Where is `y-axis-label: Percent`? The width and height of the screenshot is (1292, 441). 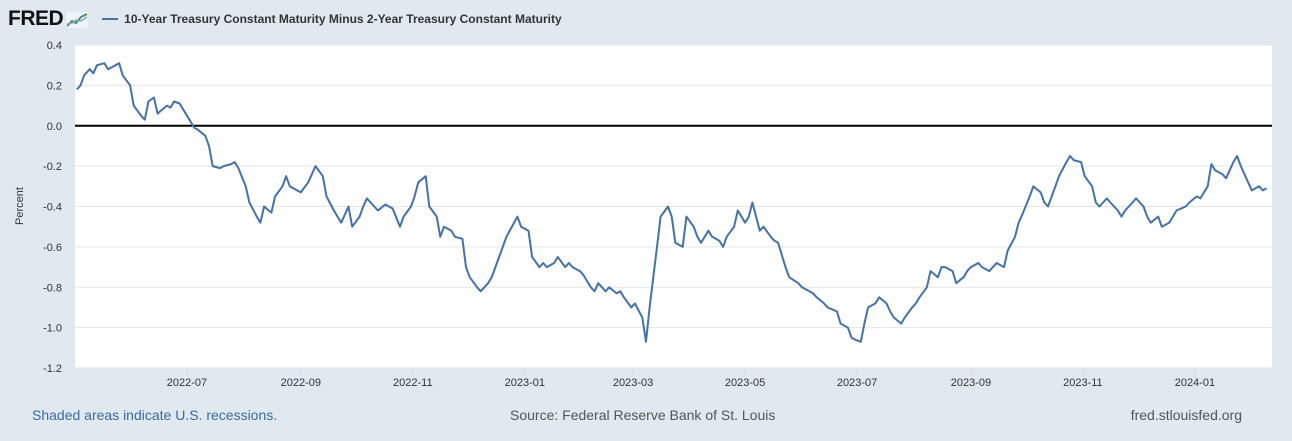 y-axis-label: Percent is located at coordinates (20, 206).